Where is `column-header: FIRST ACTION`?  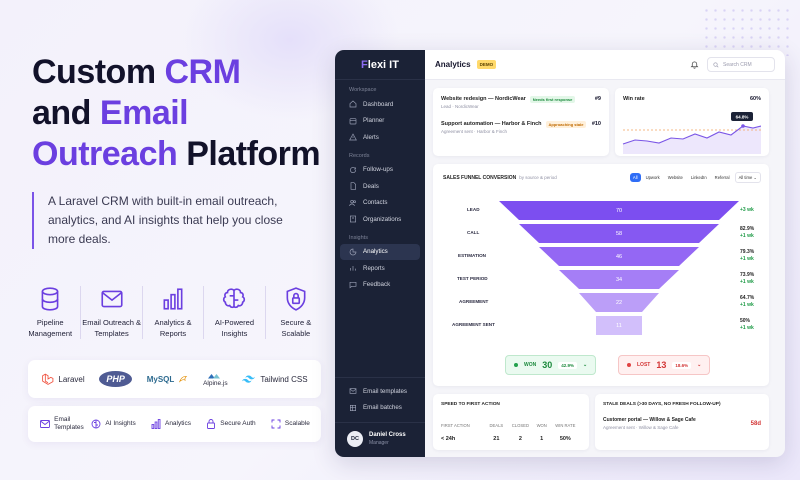 column-header: FIRST ACTION is located at coordinates (455, 425).